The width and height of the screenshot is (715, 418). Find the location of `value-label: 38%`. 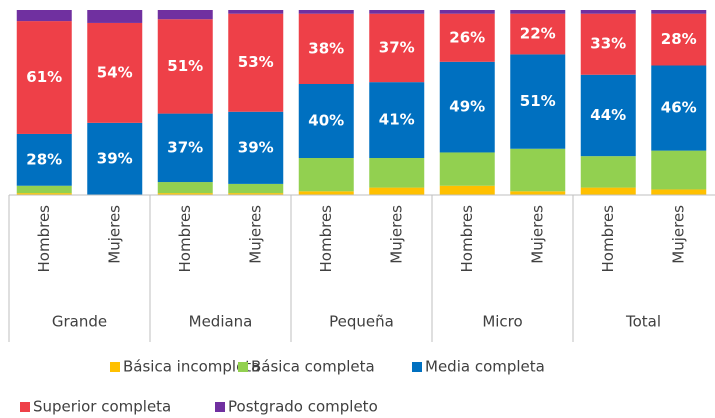

value-label: 38% is located at coordinates (326, 48).